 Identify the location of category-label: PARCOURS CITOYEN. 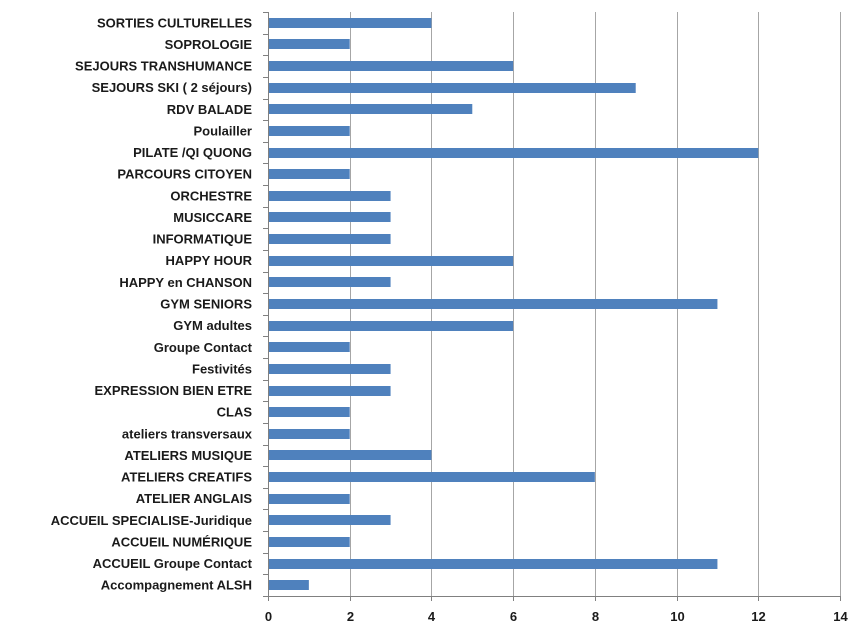
(184, 174).